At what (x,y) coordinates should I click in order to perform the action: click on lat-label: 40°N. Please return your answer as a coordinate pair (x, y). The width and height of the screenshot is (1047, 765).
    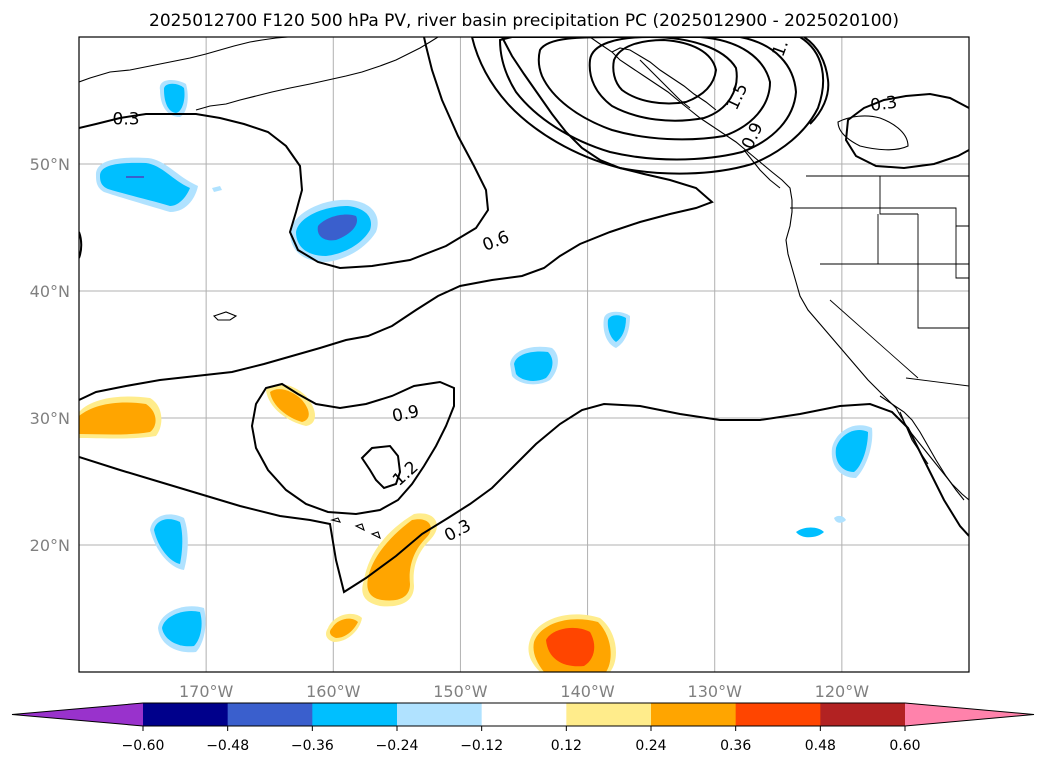
    Looking at the image, I should click on (50, 291).